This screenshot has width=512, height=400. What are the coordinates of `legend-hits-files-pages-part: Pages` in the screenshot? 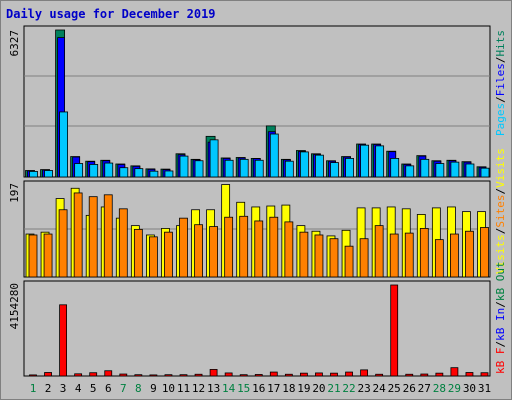 It's located at (500, 119).